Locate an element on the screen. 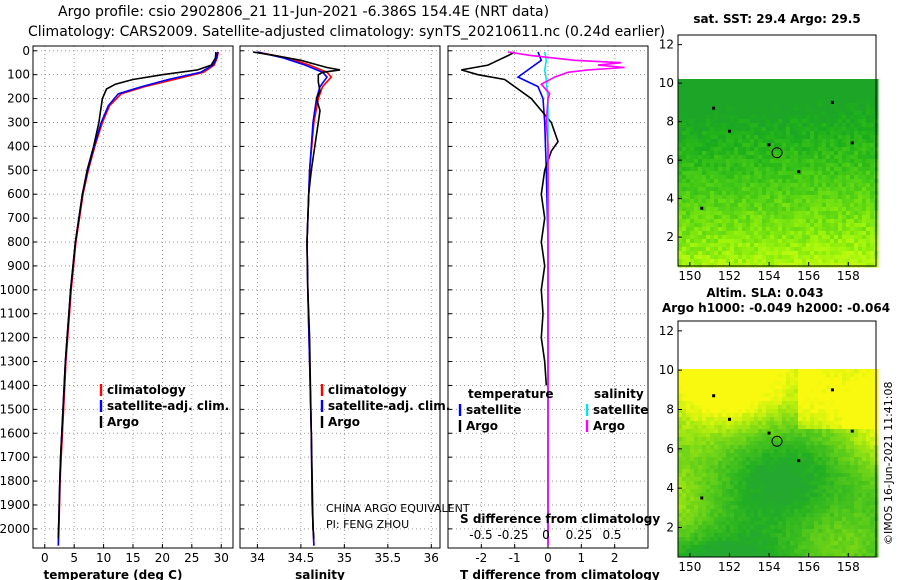  x-tick-label: 34 is located at coordinates (257, 558).